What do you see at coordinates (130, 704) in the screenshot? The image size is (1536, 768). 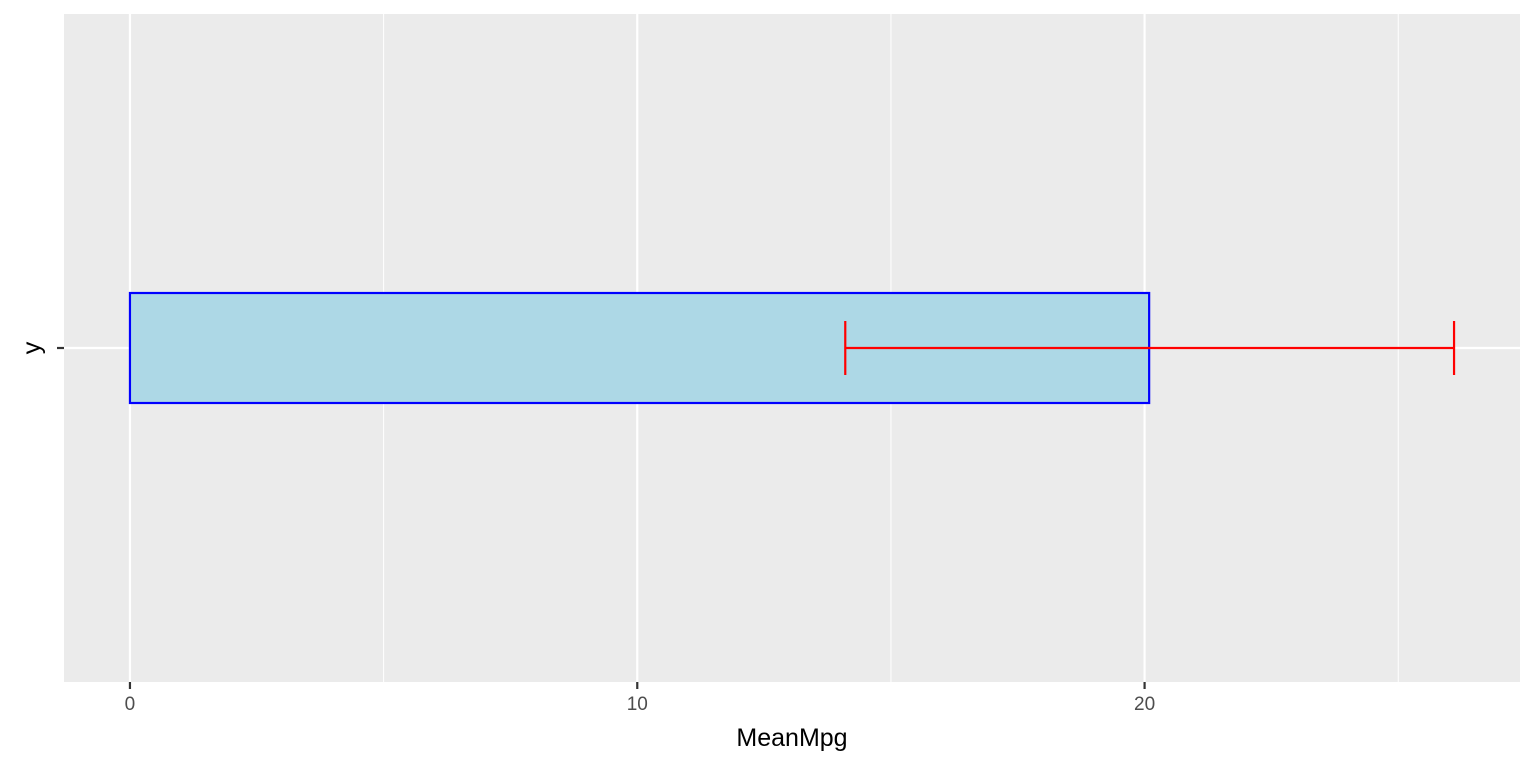 I see `x-tick-label: 0` at bounding box center [130, 704].